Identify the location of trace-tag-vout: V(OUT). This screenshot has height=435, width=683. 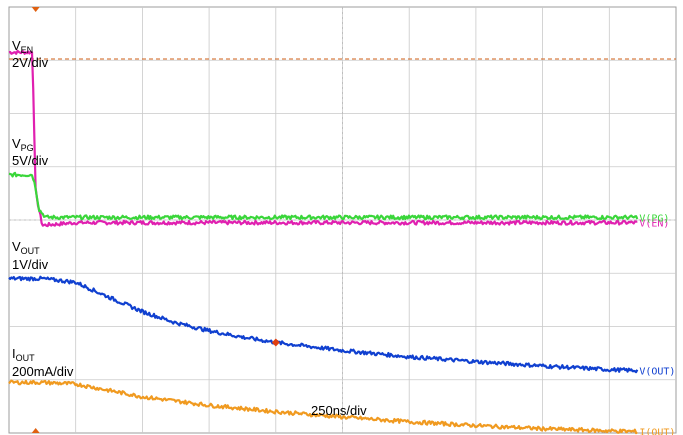
(657, 372).